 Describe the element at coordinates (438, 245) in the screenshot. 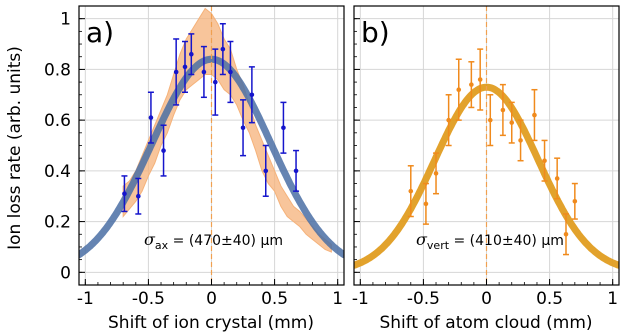

I see `panel-b-sigma-subscript: vert` at that location.